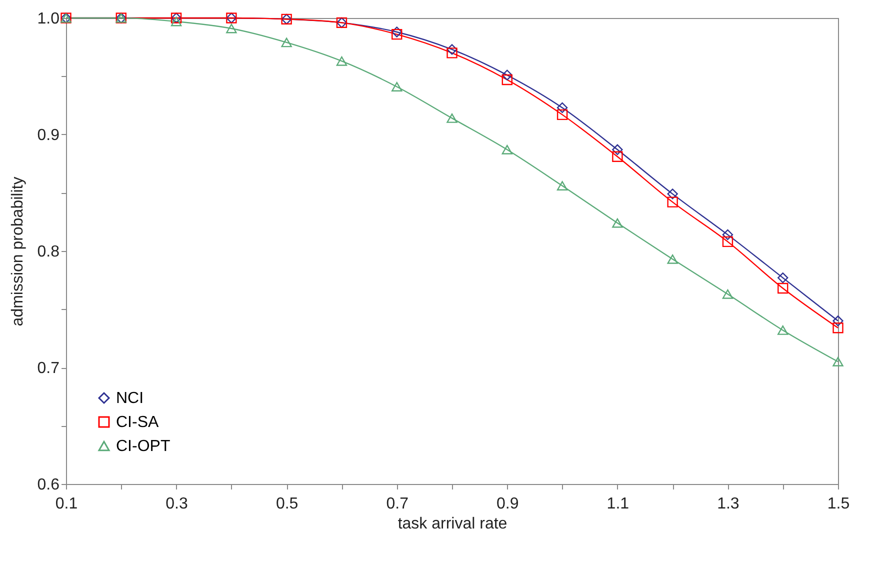 The image size is (881, 561). Describe the element at coordinates (453, 524) in the screenshot. I see `x-axis-title: task arrival rate` at that location.